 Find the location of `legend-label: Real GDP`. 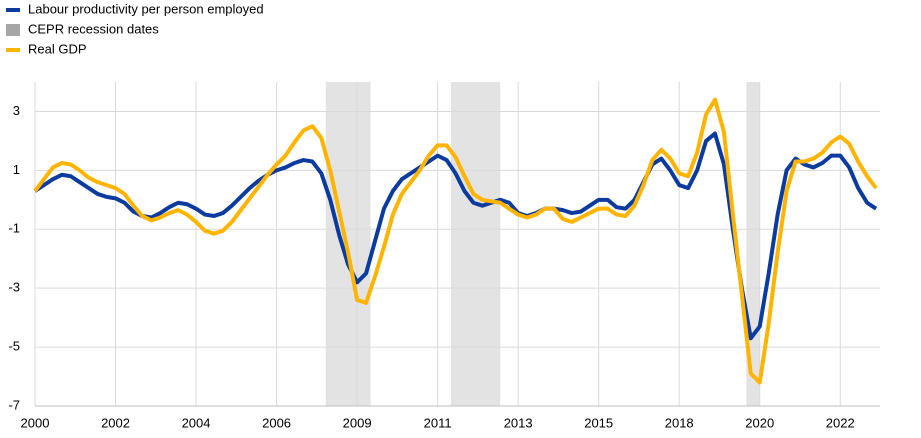

legend-label: Real GDP is located at coordinates (57, 48).